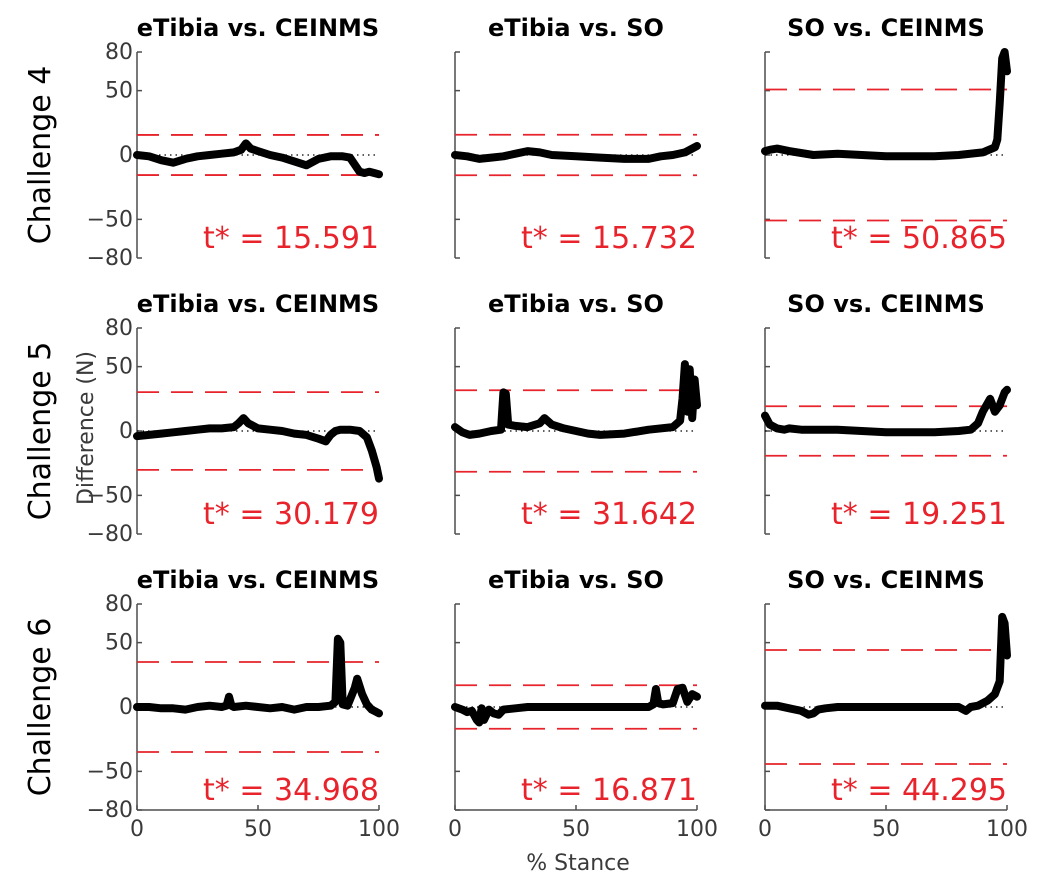  I want to click on tstar-label: t* = 44.295, so click(919, 790).